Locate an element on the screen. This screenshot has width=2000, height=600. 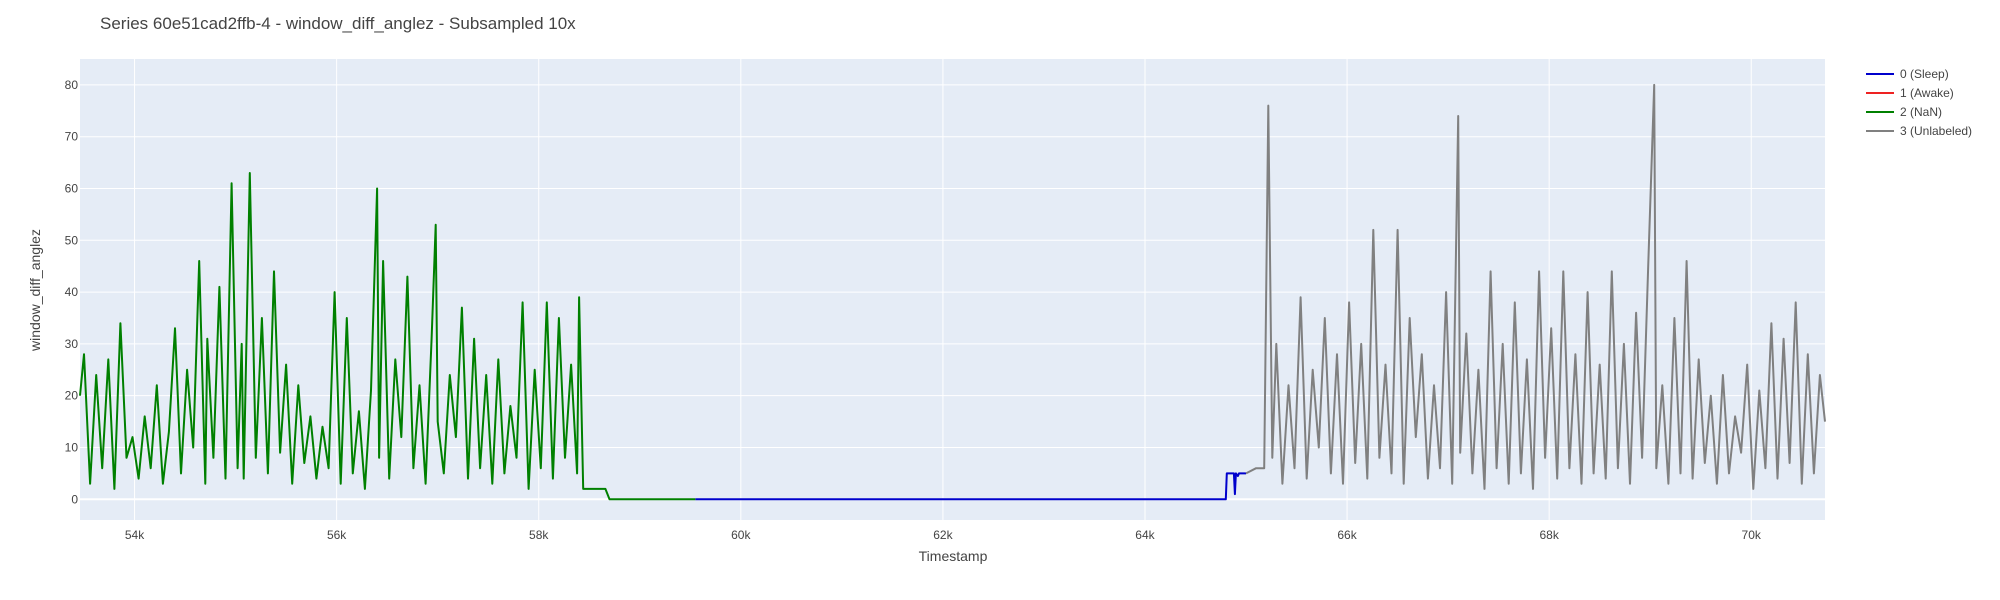
y-axis-title: window_diff_anglez is located at coordinates (35, 290).